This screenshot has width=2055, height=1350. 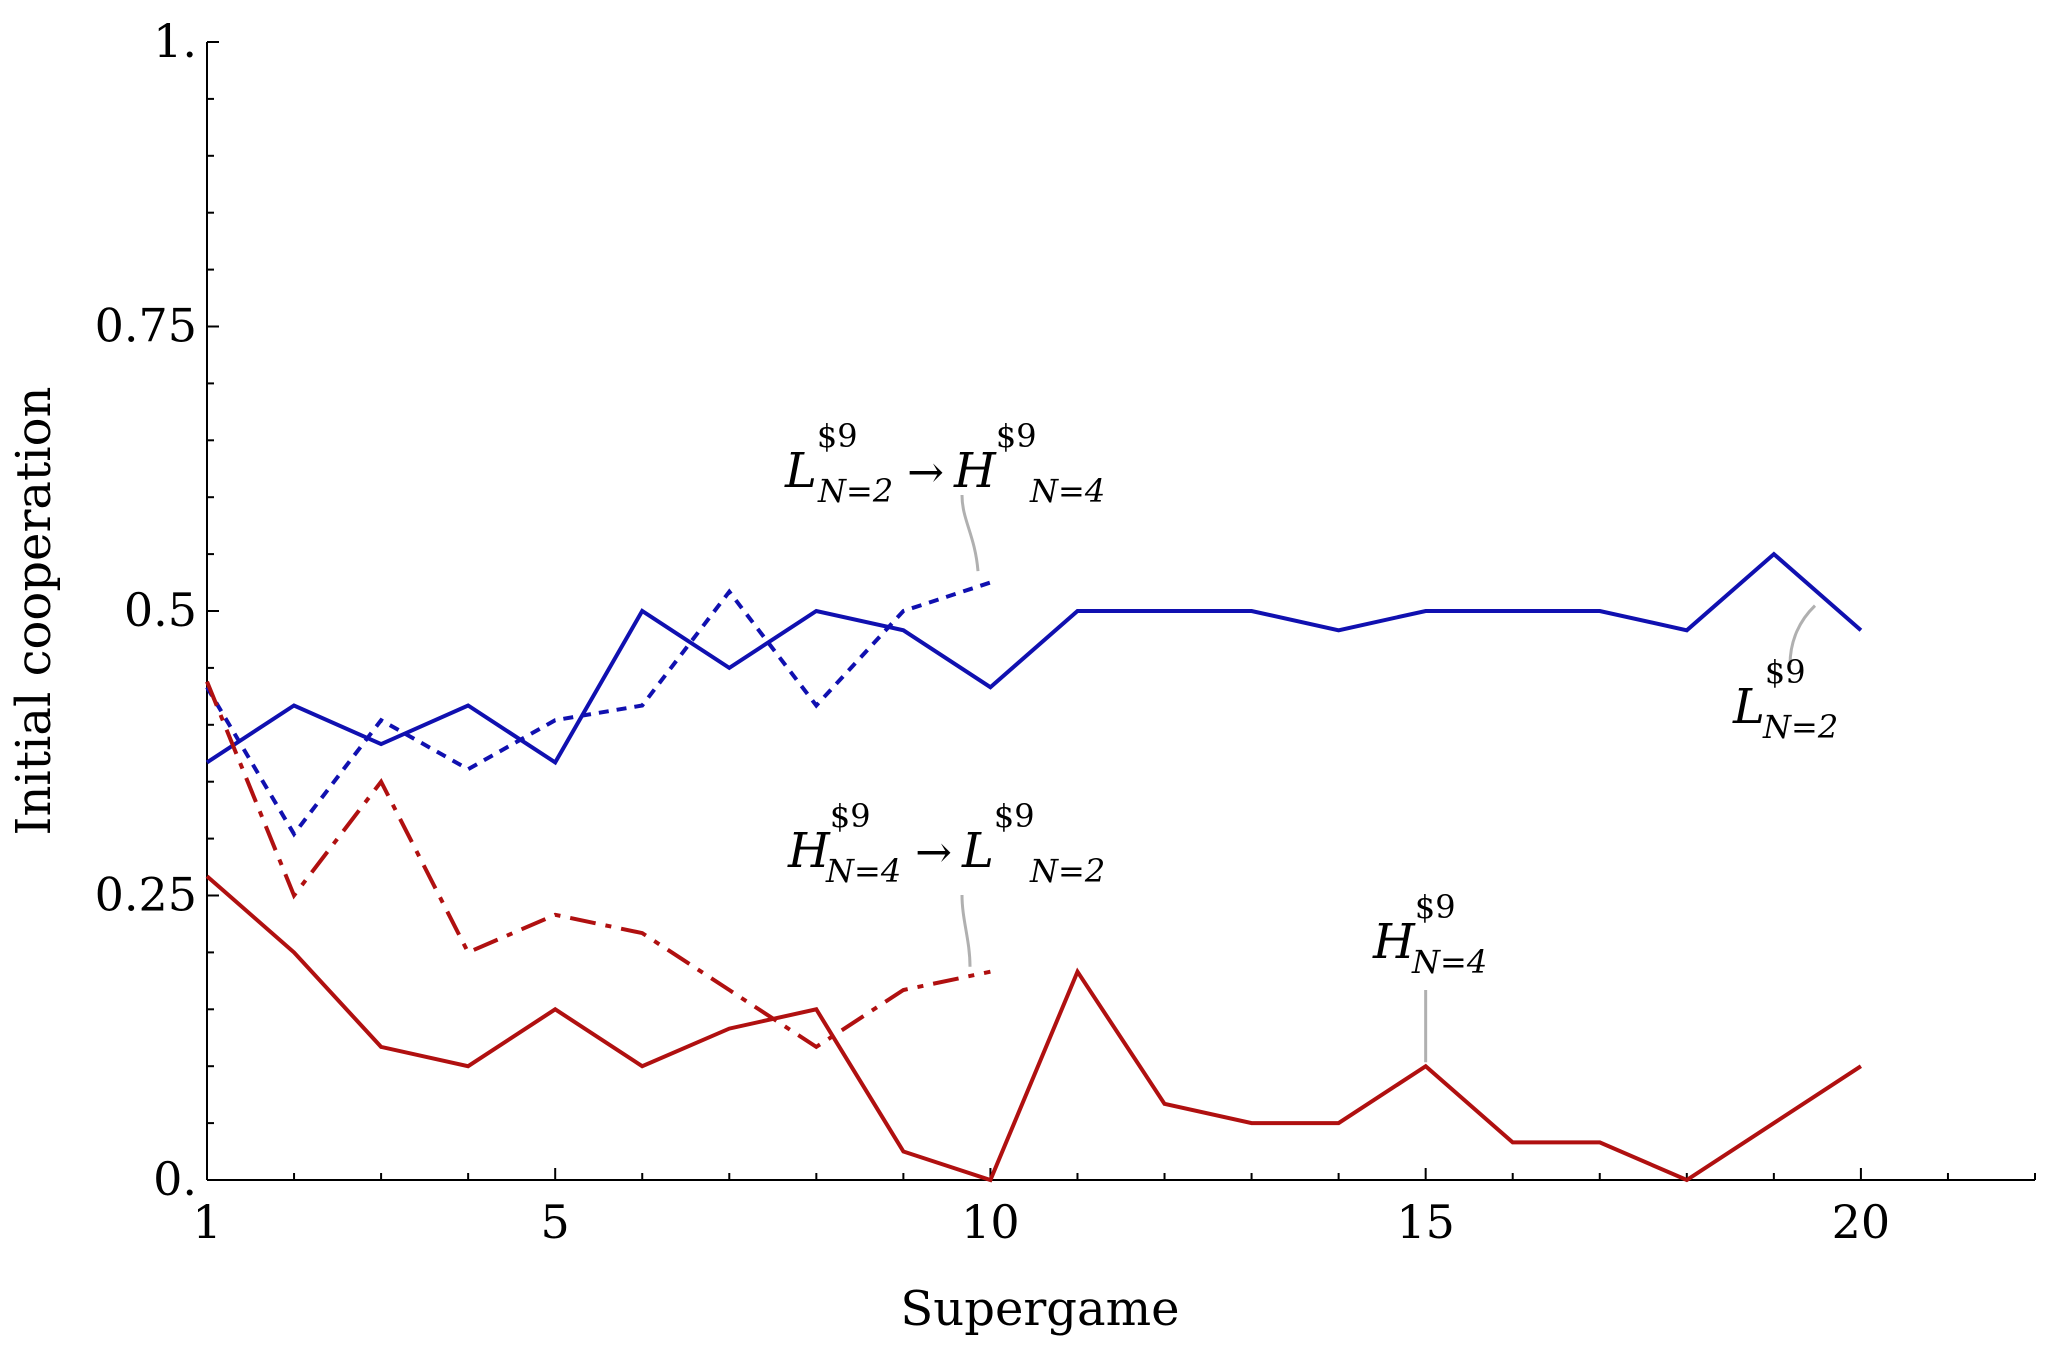 I want to click on ann1-sub2: N=4, so click(x=1067, y=491).